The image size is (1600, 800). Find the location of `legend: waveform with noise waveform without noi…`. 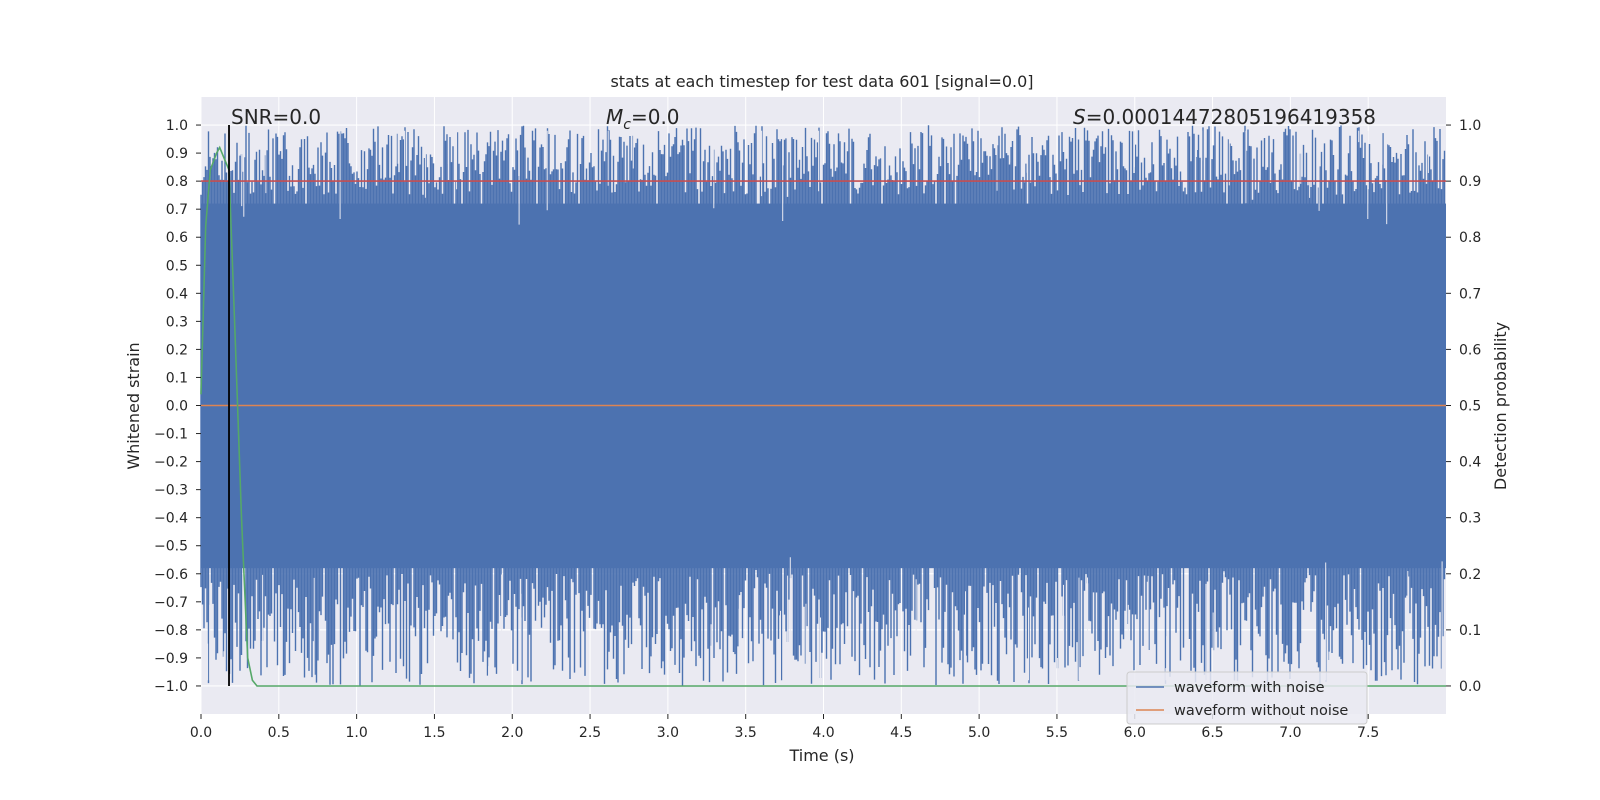

legend: waveform with noise waveform without noi… is located at coordinates (1247, 698).